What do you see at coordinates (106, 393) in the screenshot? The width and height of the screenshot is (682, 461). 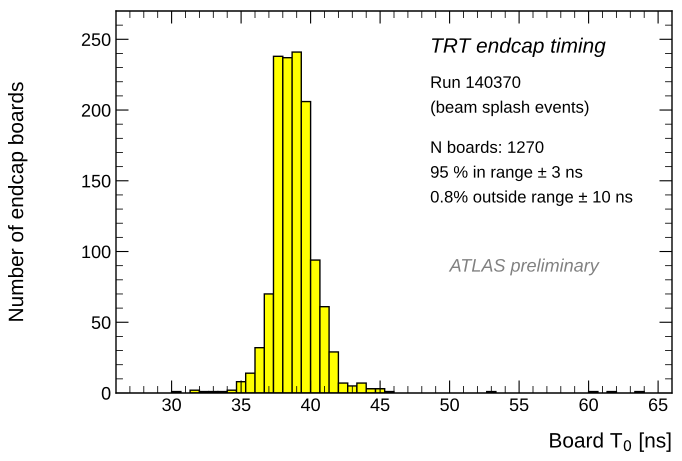 I see `y-tick-label: 0` at bounding box center [106, 393].